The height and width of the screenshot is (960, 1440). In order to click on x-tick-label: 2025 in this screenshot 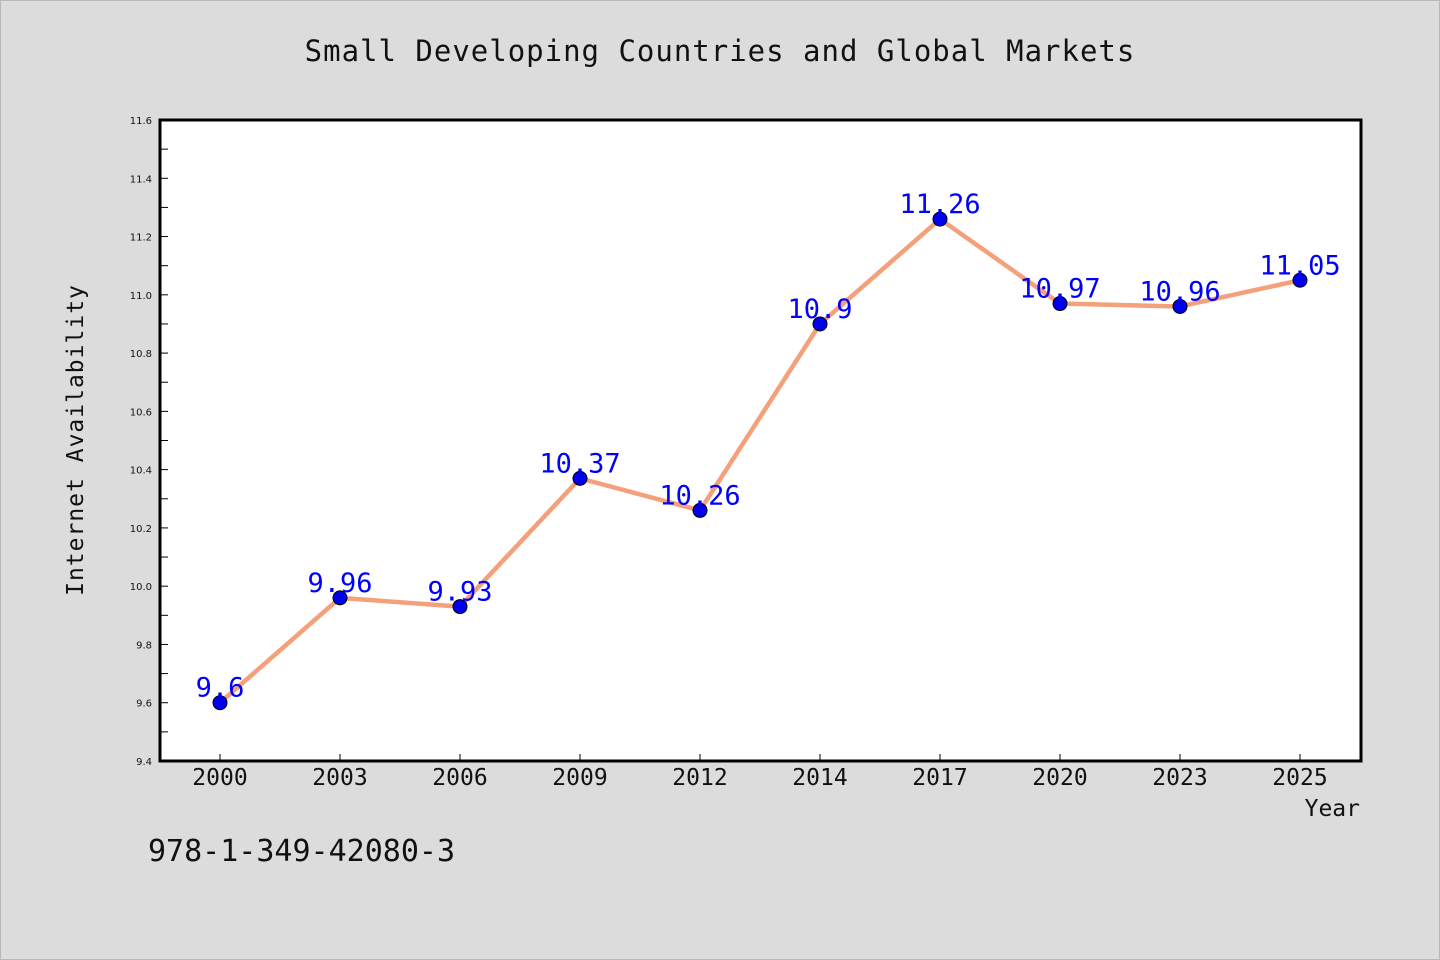, I will do `click(1299, 778)`.